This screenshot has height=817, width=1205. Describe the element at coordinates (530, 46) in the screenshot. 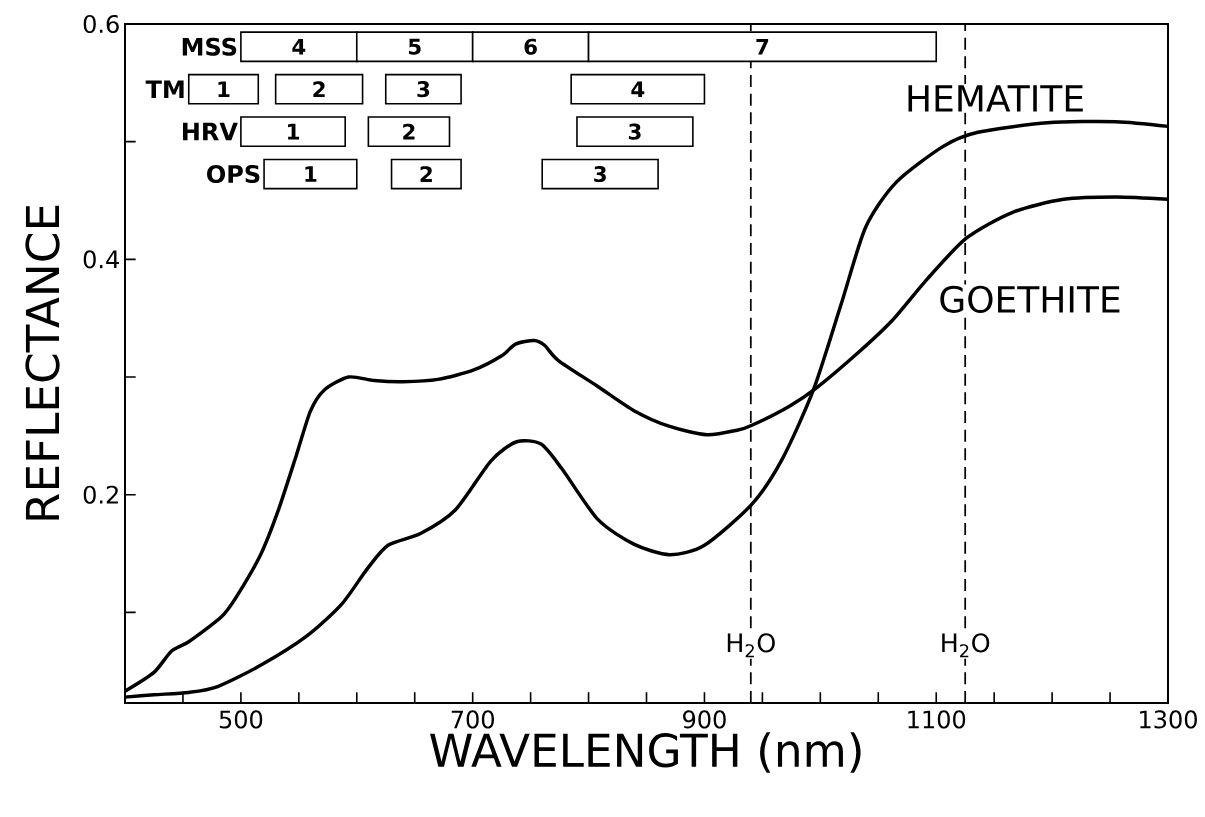

I see `band-label: 6` at that location.